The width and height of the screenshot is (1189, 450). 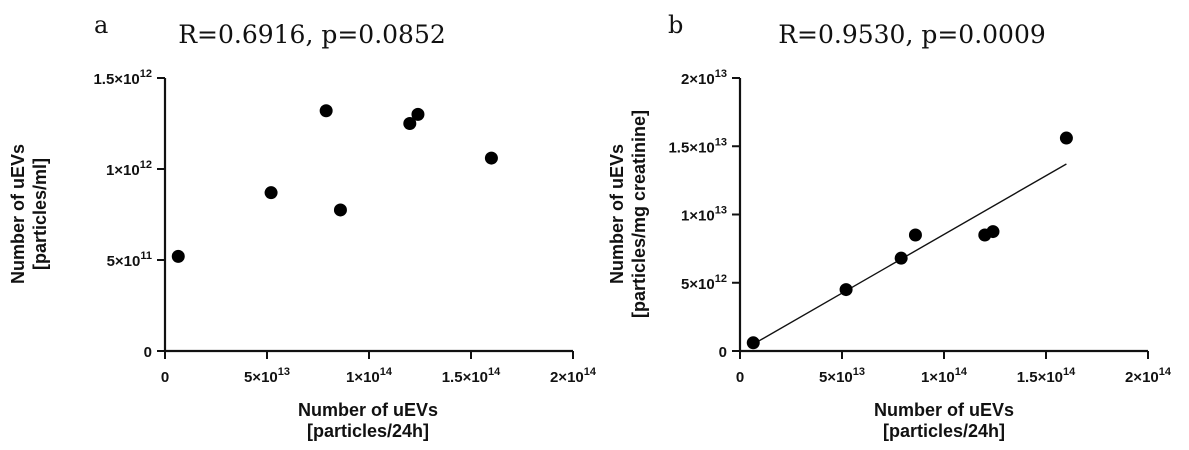 I want to click on panel-b-title: R=0.9530, p=0.0009, so click(x=912, y=34).